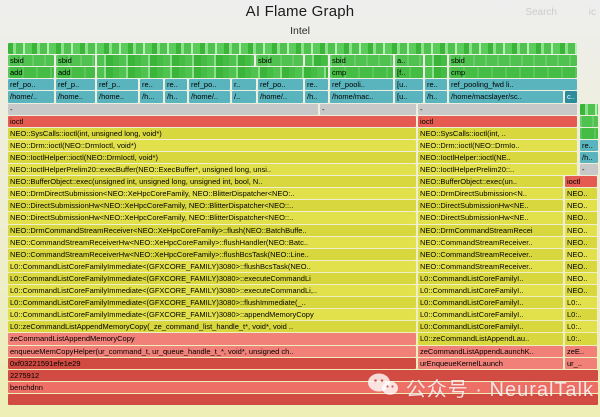 This screenshot has width=600, height=417. I want to click on flame-frame: NEO::Drm::ioctl(NEO::DrmIoctl, void*), so click(212, 145).